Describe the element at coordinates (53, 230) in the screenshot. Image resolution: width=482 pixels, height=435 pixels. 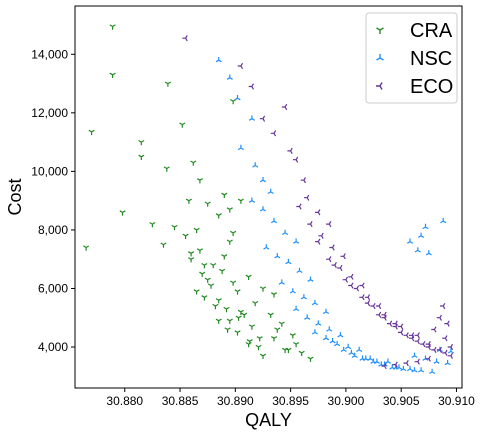
I see `y-tick-label: 8,000` at that location.